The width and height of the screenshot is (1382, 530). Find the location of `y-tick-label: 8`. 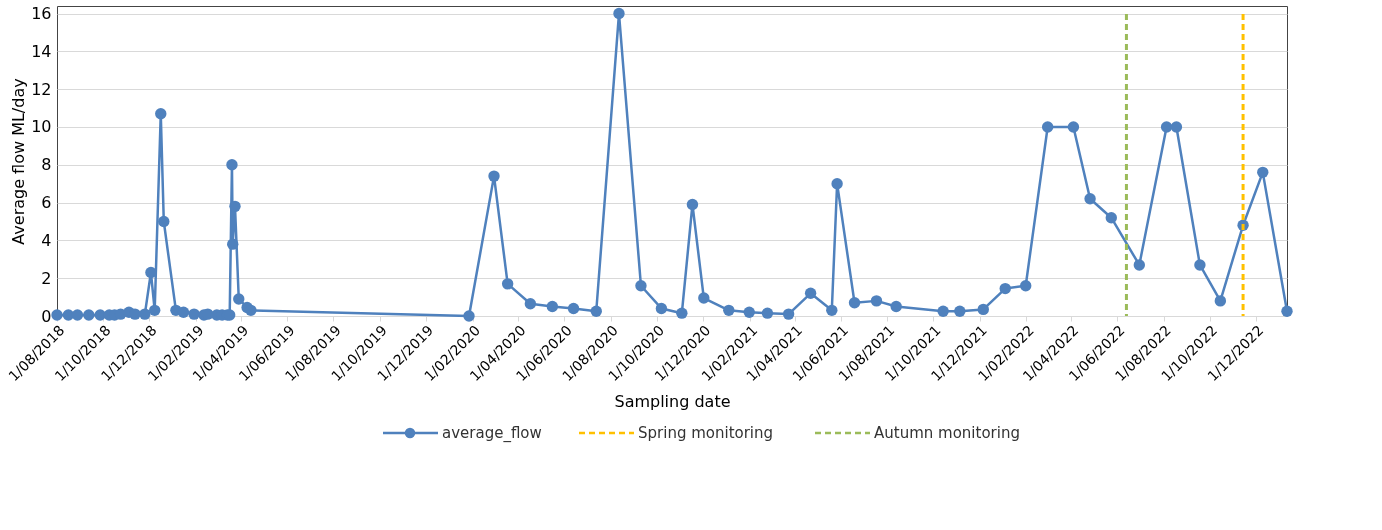

y-tick-label: 8 is located at coordinates (46, 165).